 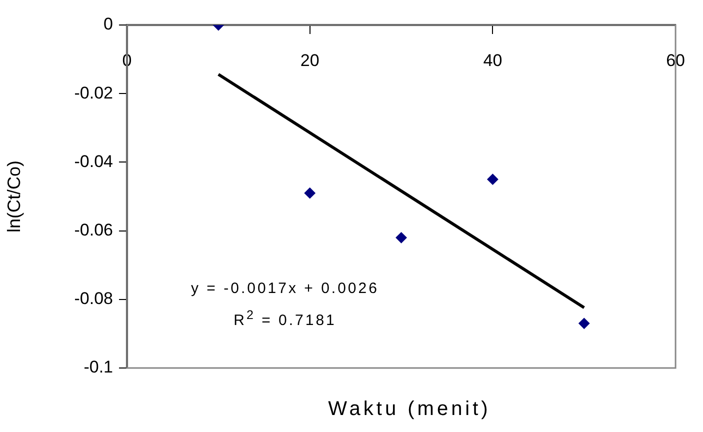 I want to click on x-tick-label: 60, so click(x=676, y=60).